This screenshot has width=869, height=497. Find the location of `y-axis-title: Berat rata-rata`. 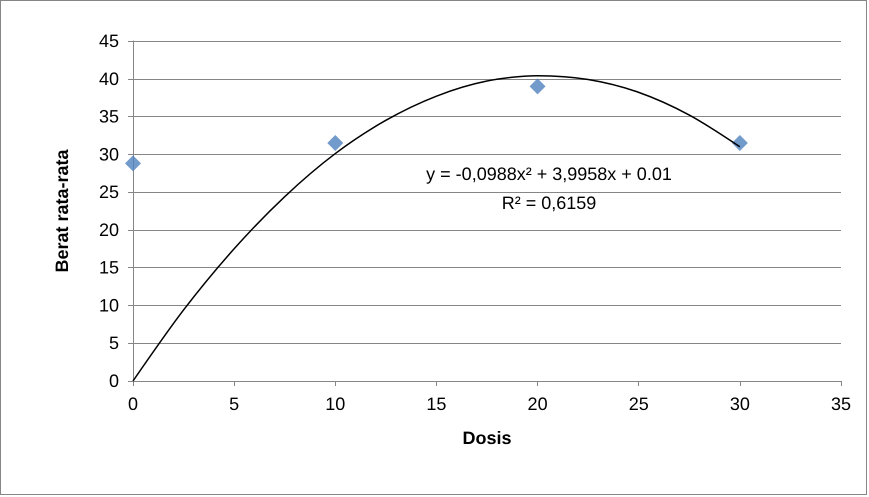

y-axis-title: Berat rata-rata is located at coordinates (62, 210).